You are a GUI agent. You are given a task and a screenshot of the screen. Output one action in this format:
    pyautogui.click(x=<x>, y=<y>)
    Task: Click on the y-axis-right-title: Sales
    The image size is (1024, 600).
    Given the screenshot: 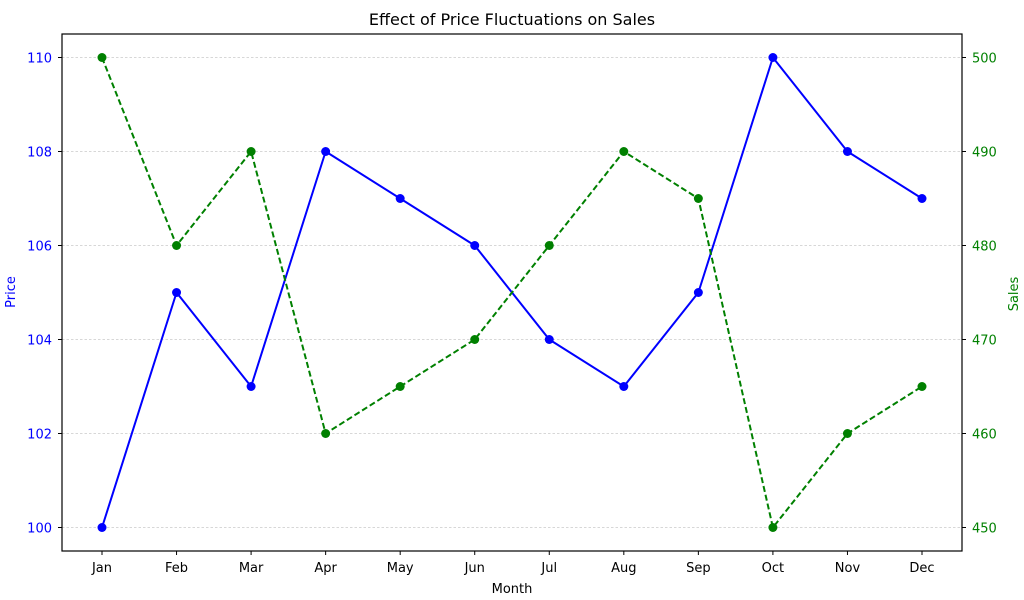 What is the action you would take?
    pyautogui.click(x=1014, y=293)
    